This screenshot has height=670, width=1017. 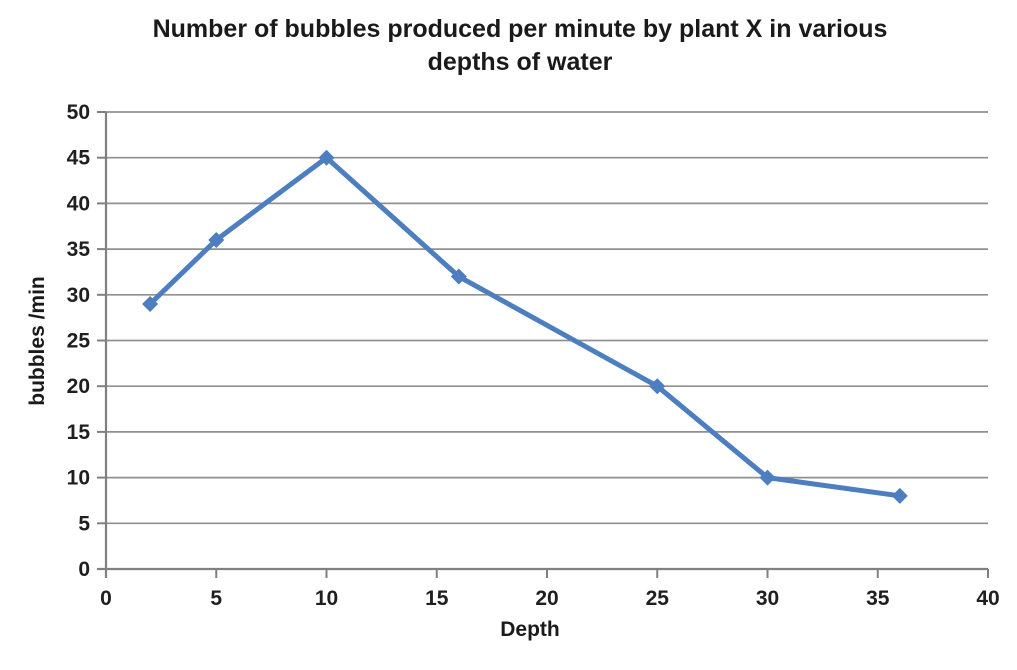 I want to click on x-tick-label: 0, so click(x=106, y=598).